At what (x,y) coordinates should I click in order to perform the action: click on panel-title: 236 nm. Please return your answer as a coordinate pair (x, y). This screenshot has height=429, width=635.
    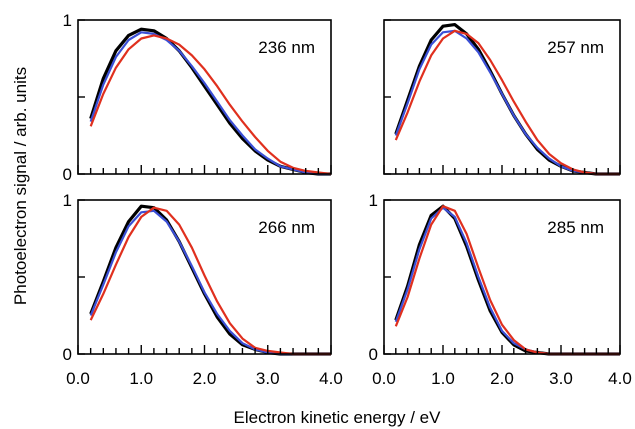
    Looking at the image, I should click on (286, 47).